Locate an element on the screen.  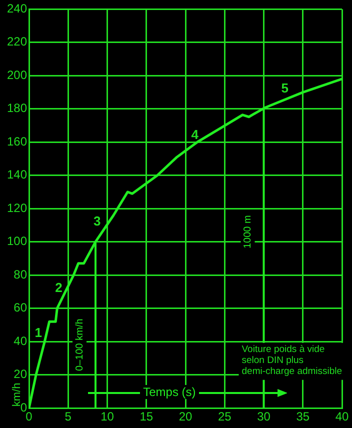
annotation: 1 is located at coordinates (38, 332).